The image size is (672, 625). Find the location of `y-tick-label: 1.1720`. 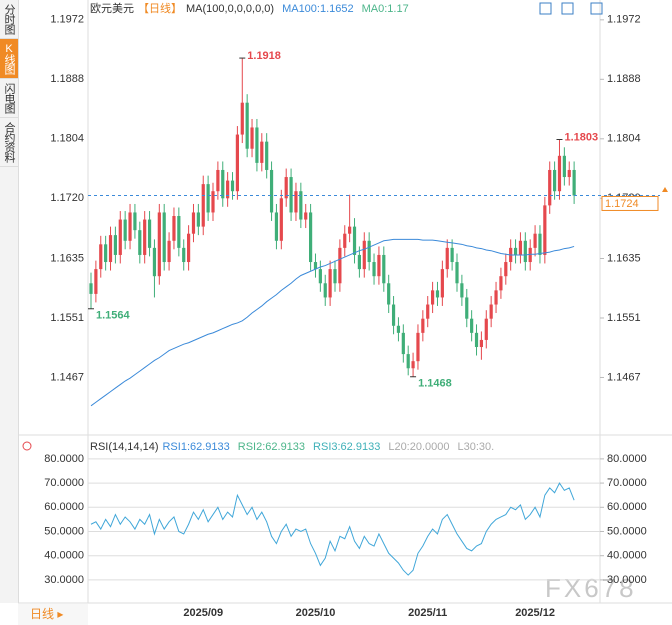

y-tick-label: 1.1720 is located at coordinates (67, 198).